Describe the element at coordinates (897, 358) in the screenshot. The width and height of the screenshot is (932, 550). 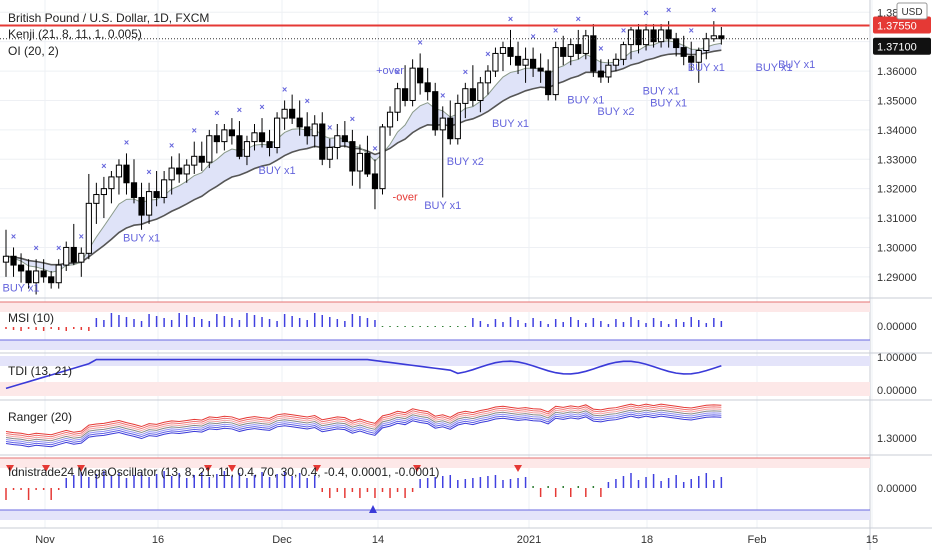
I see `tdi-tick-1: 1.00000` at that location.